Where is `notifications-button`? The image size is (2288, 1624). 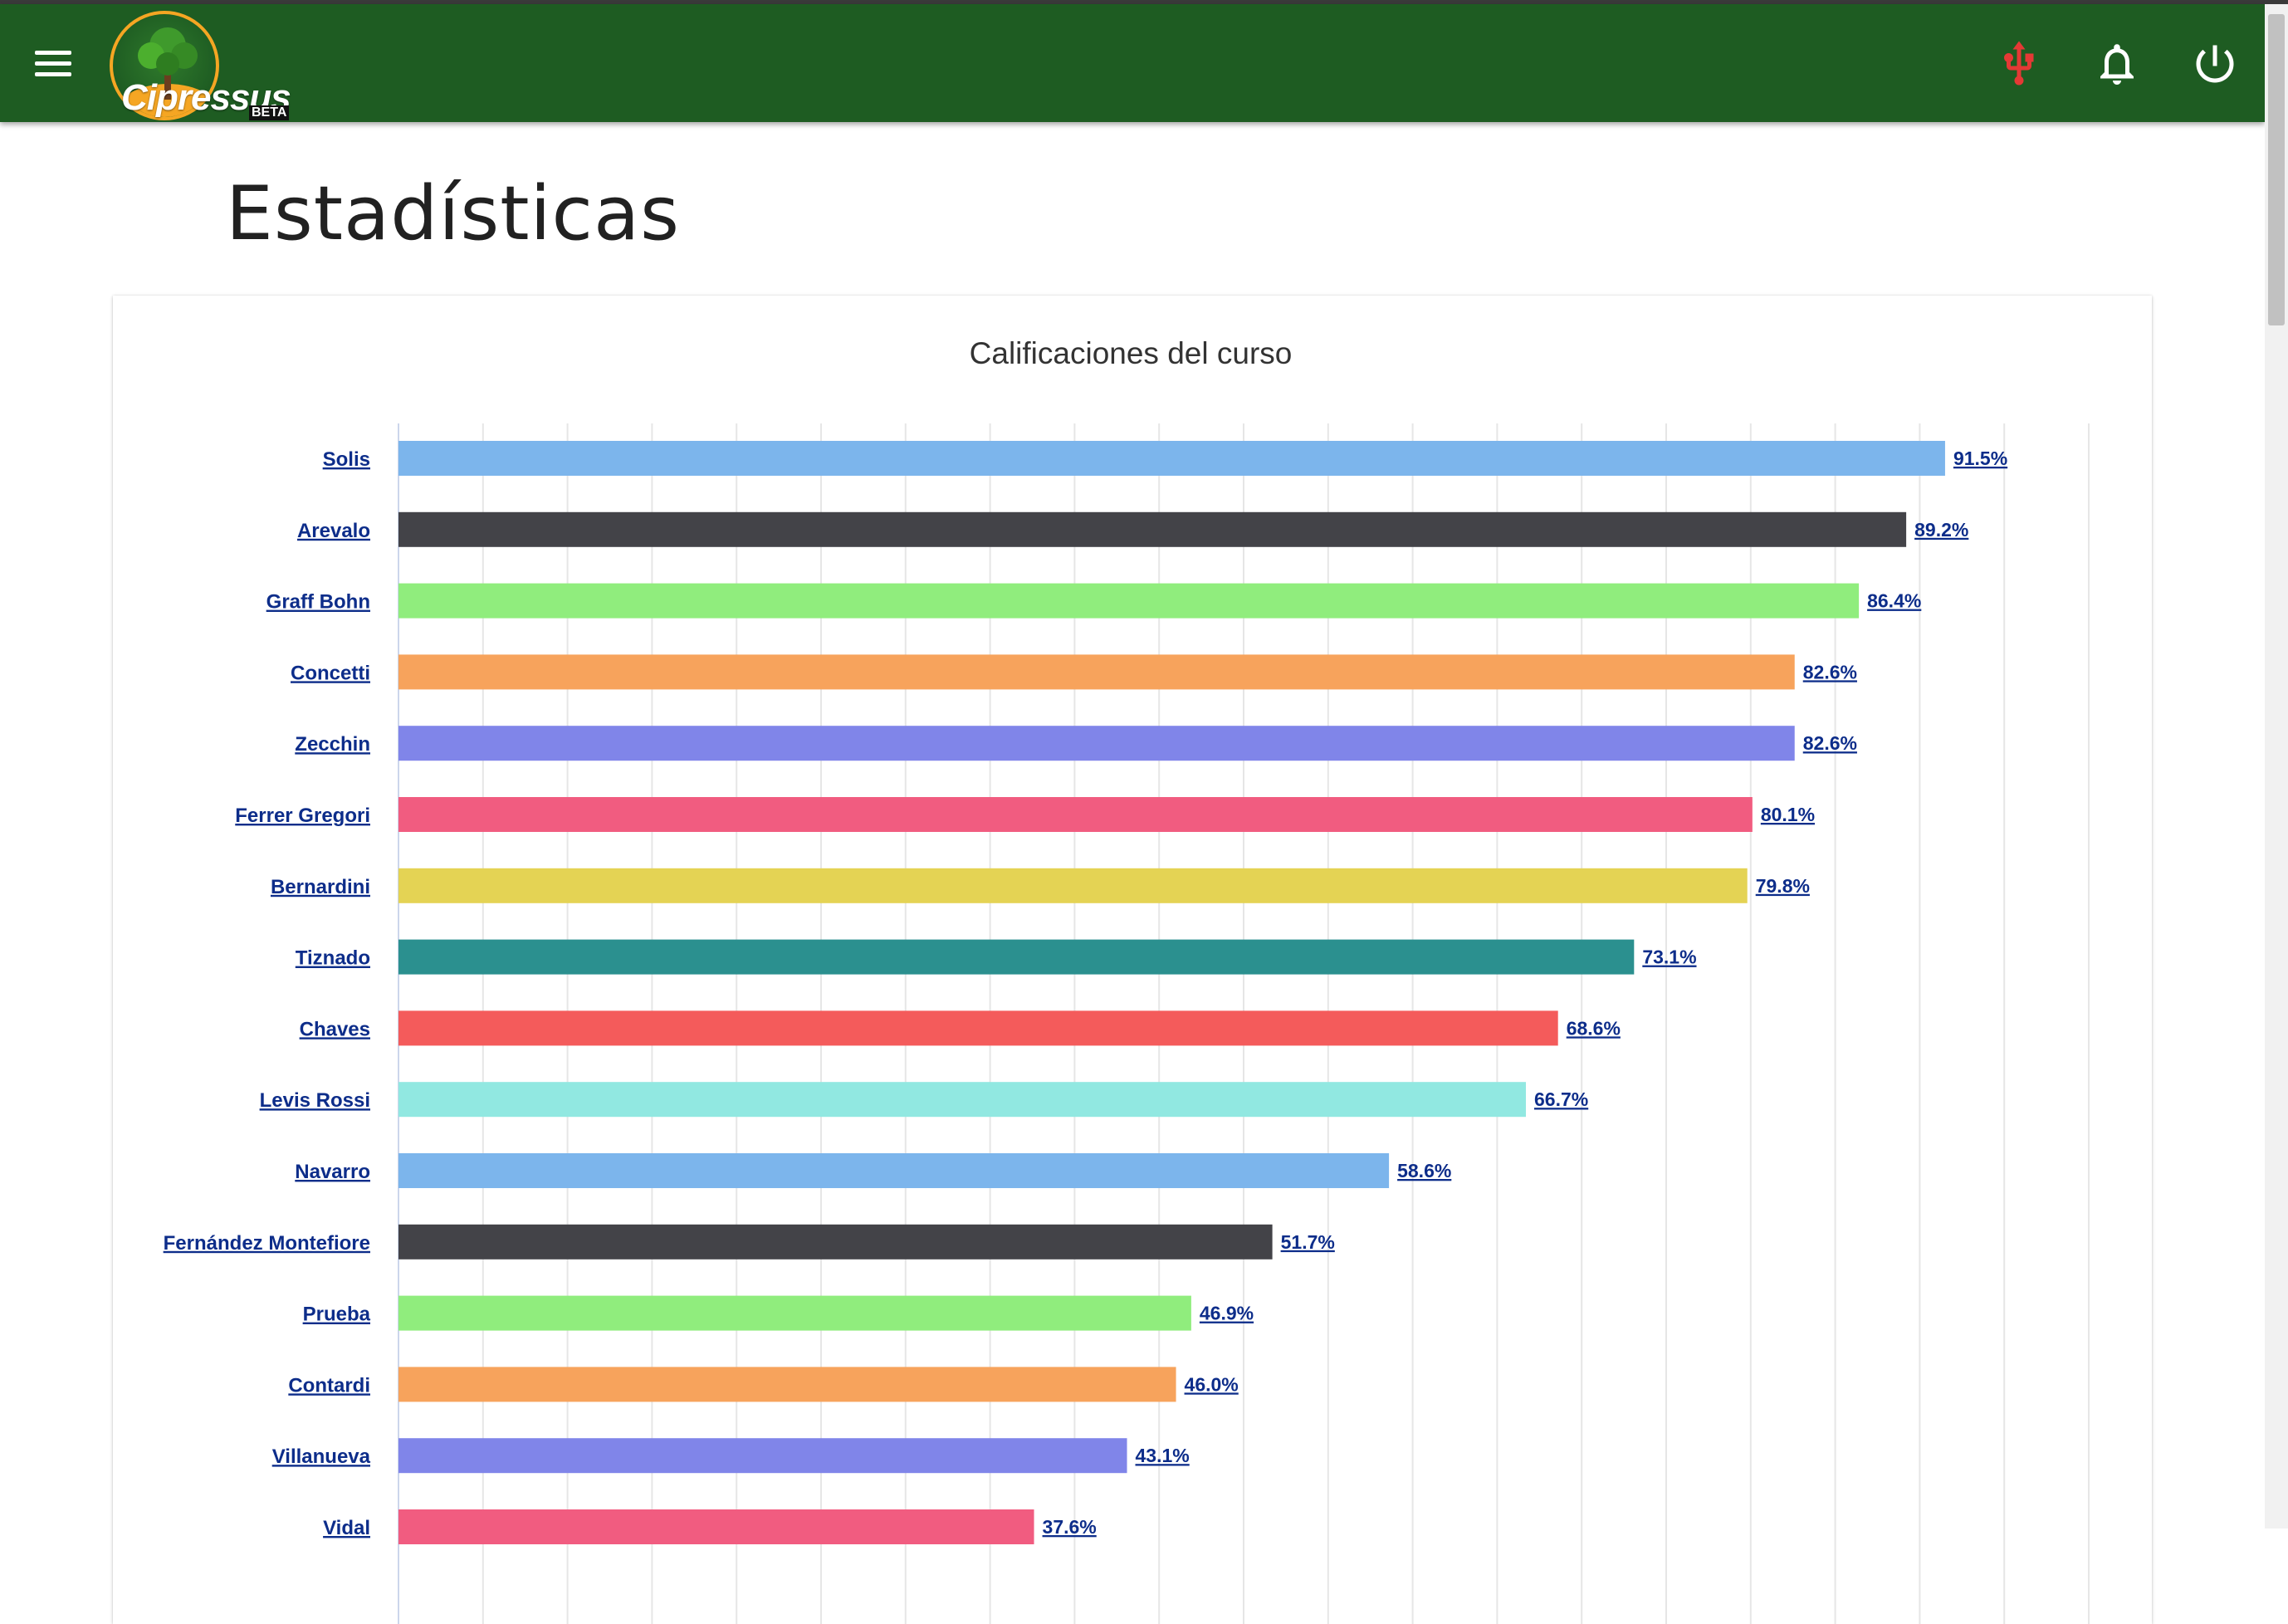
notifications-button is located at coordinates (2117, 64).